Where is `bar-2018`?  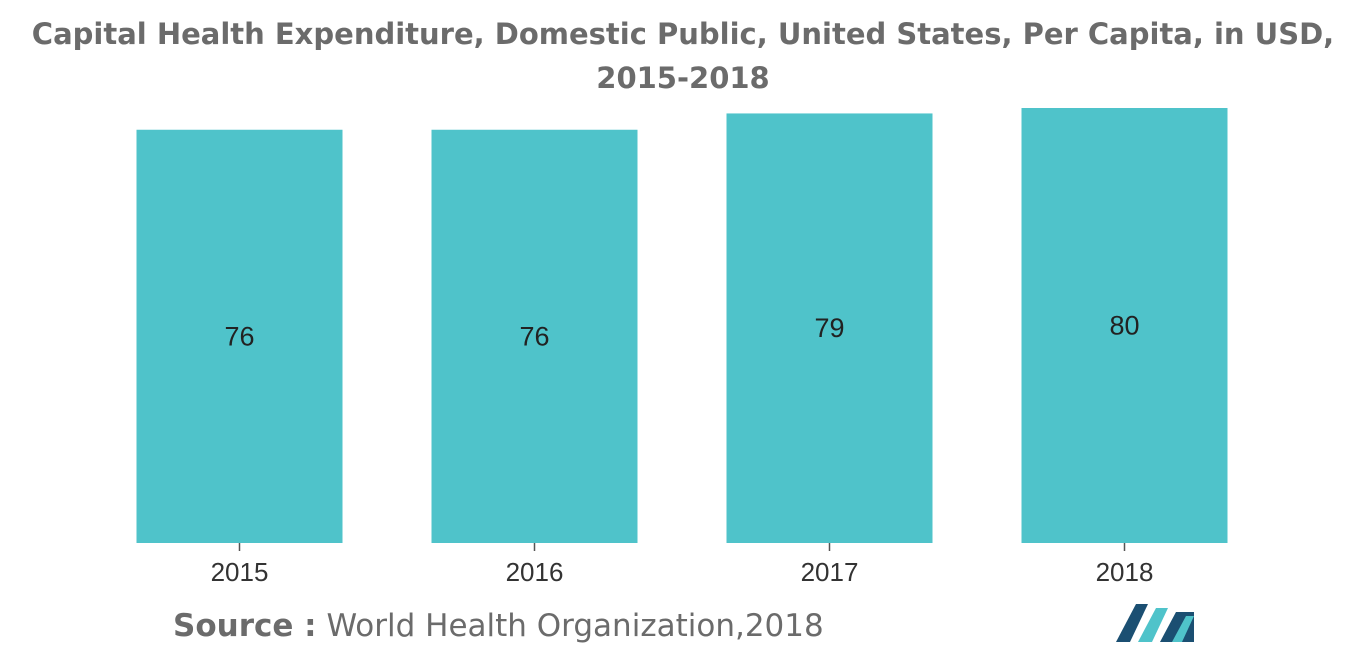 bar-2018 is located at coordinates (1124, 325).